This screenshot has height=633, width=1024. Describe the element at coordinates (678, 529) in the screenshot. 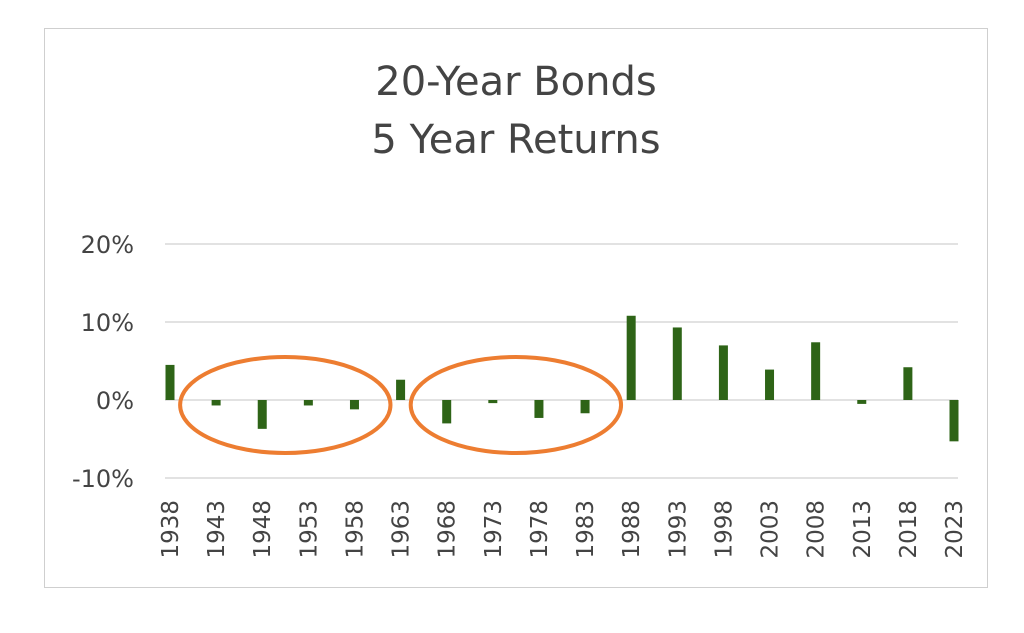

I see `x-tick-label-1993: 1993` at that location.